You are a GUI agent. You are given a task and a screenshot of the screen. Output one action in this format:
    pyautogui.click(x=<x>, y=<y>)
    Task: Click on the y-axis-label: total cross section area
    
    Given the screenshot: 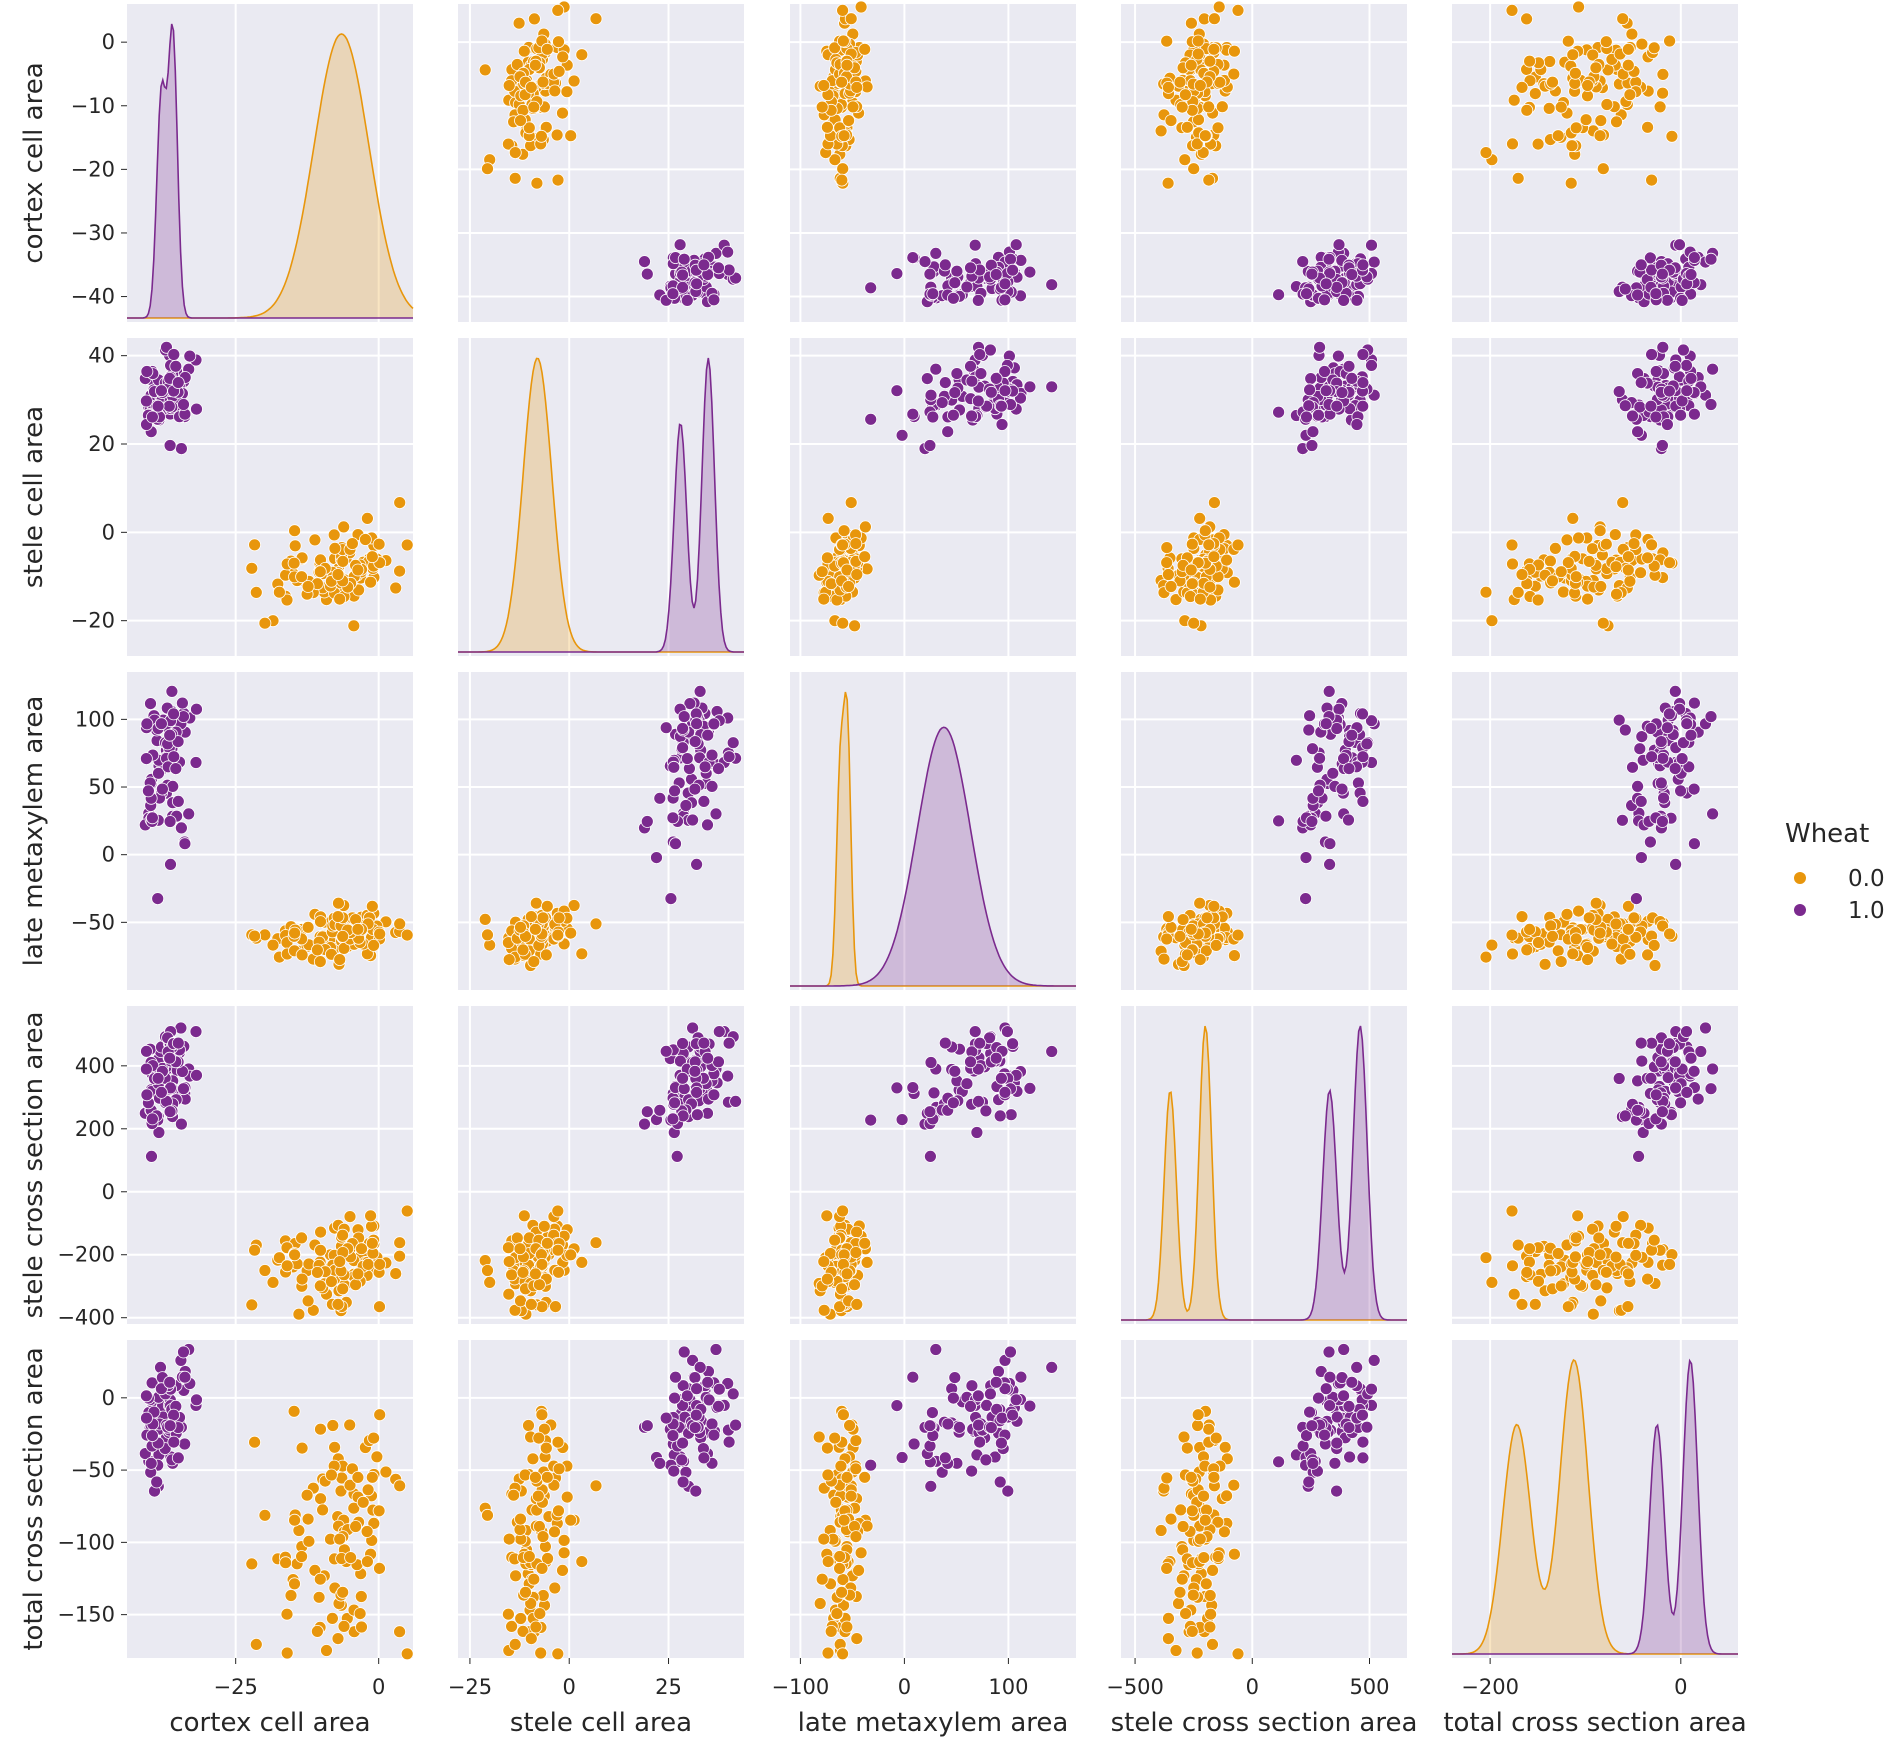 What is the action you would take?
    pyautogui.click(x=34, y=1498)
    